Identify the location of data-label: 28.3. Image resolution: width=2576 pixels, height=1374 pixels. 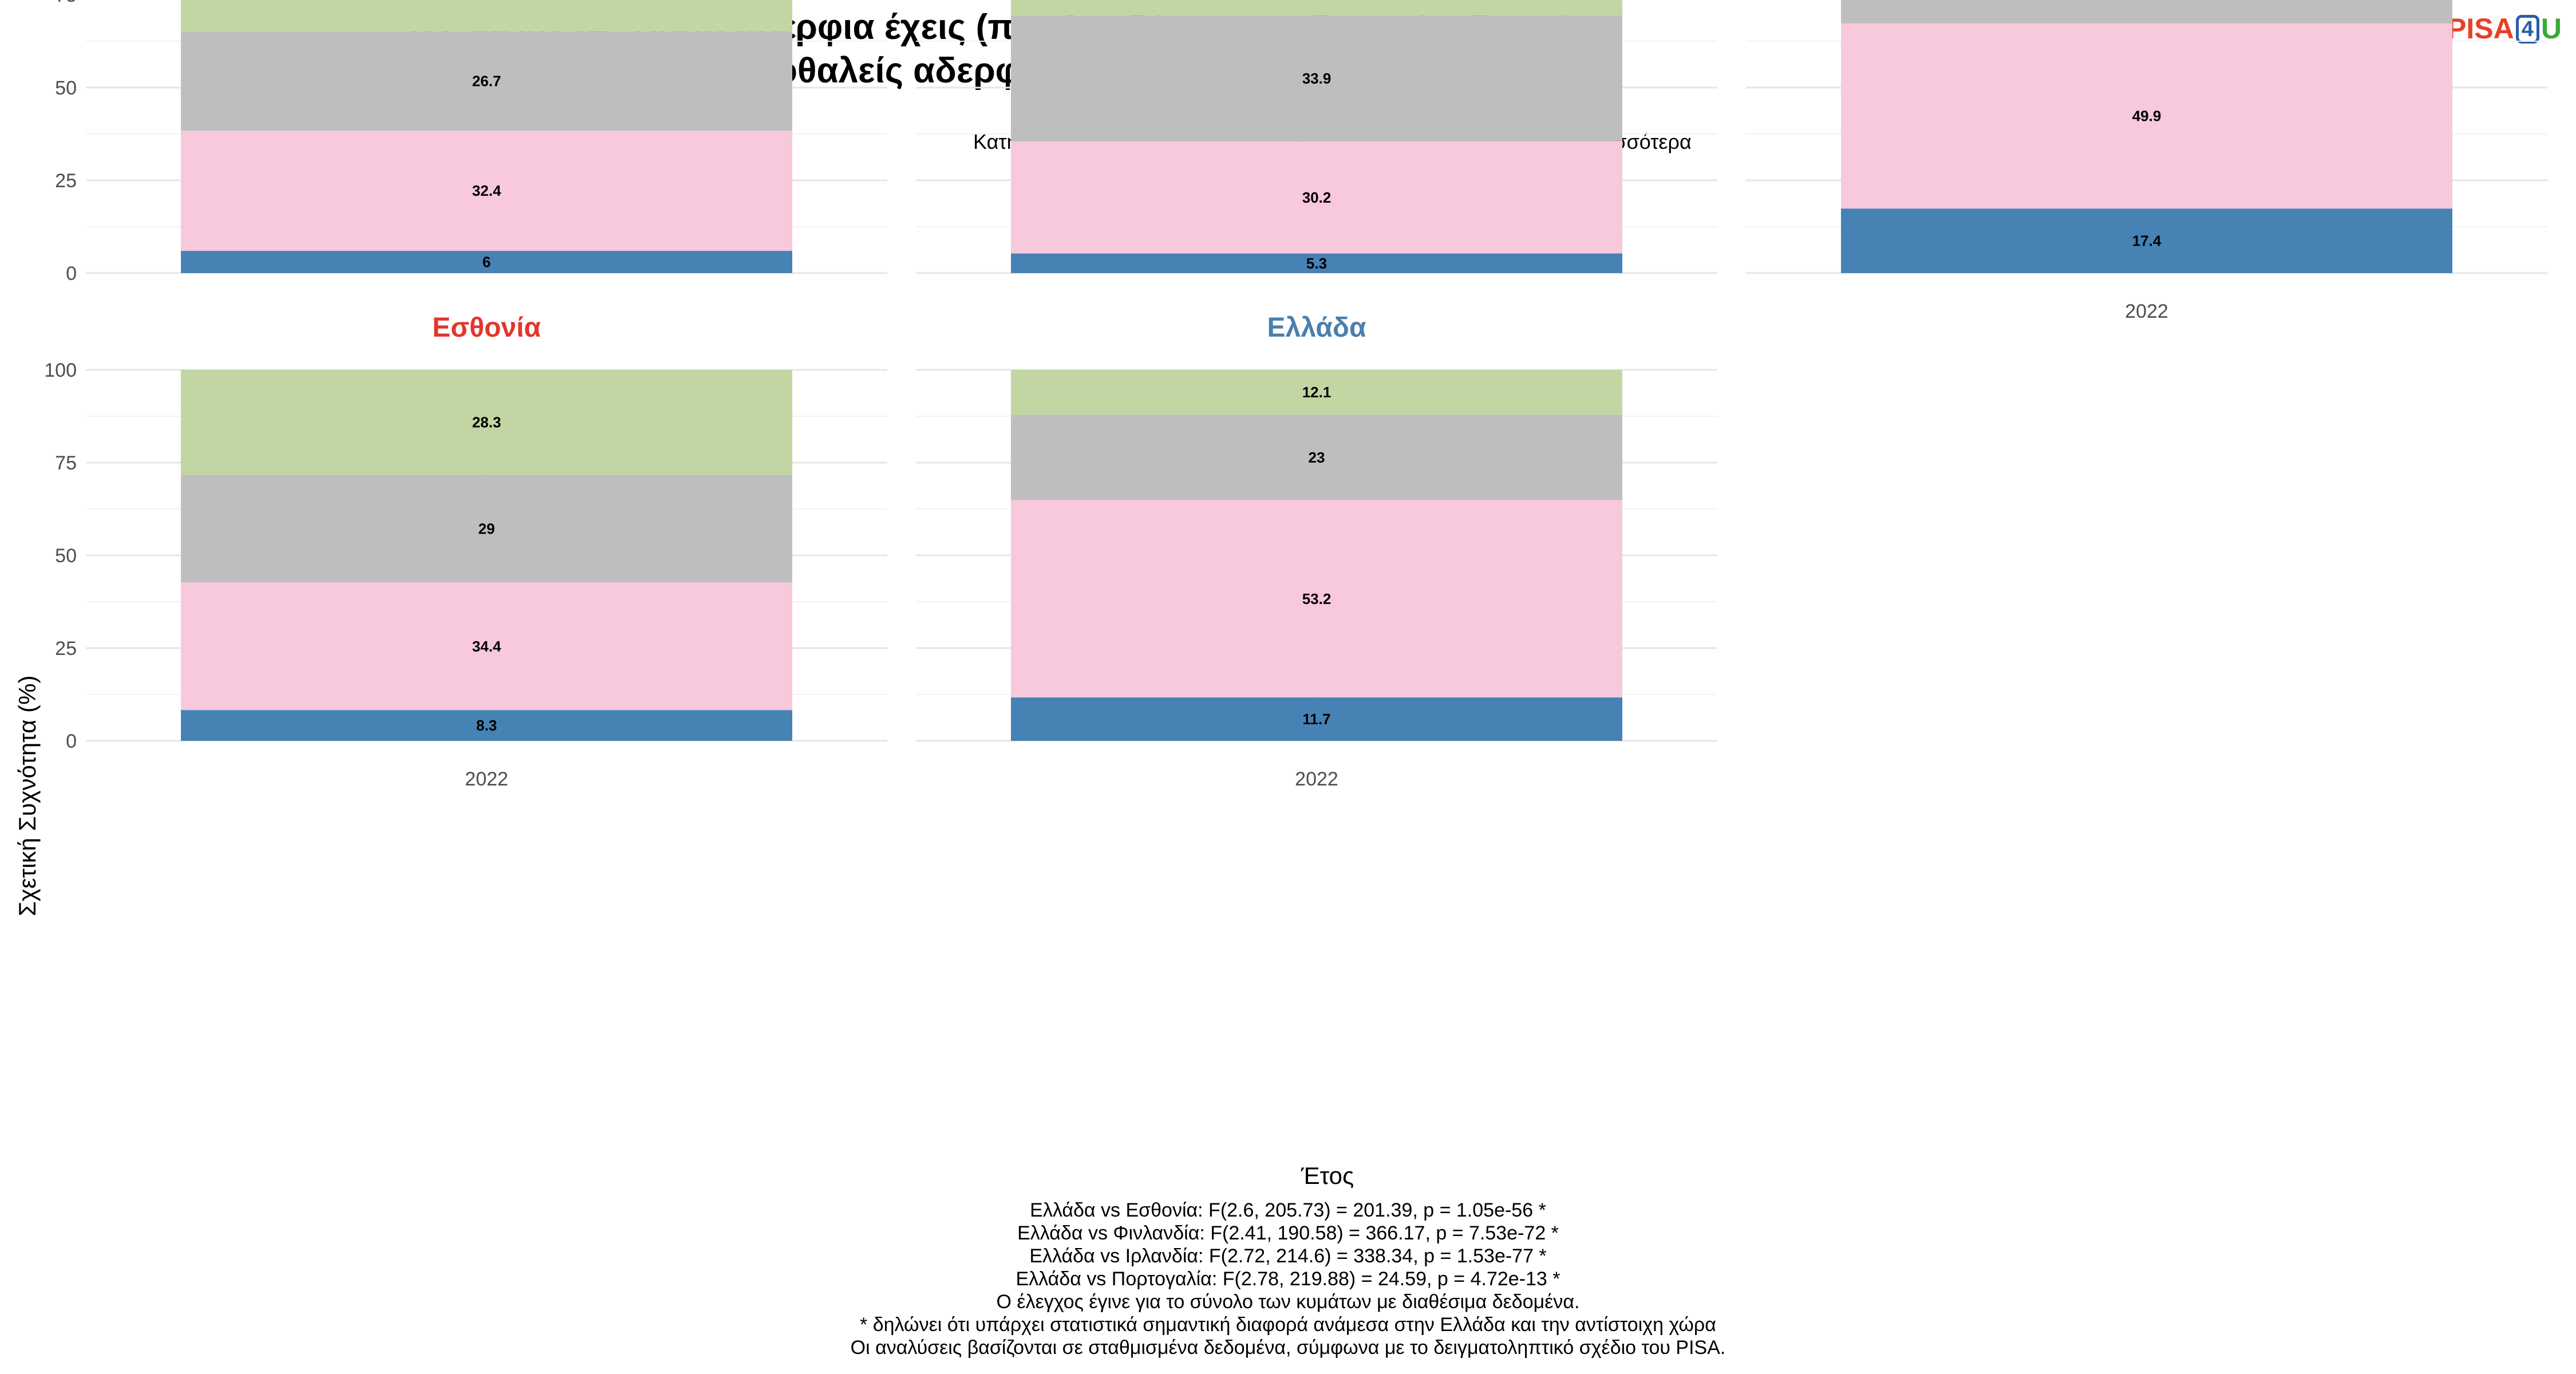
(486, 423).